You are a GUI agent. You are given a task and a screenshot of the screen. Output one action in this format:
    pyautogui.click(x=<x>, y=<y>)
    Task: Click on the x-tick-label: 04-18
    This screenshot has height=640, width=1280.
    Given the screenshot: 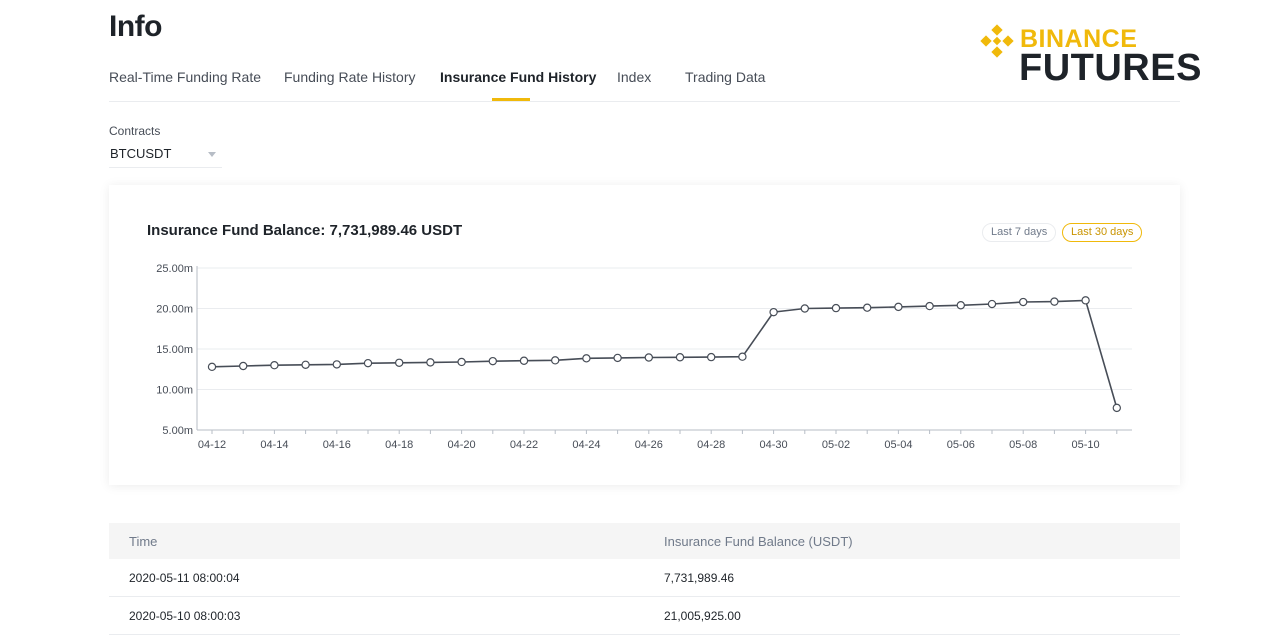 What is the action you would take?
    pyautogui.click(x=399, y=445)
    